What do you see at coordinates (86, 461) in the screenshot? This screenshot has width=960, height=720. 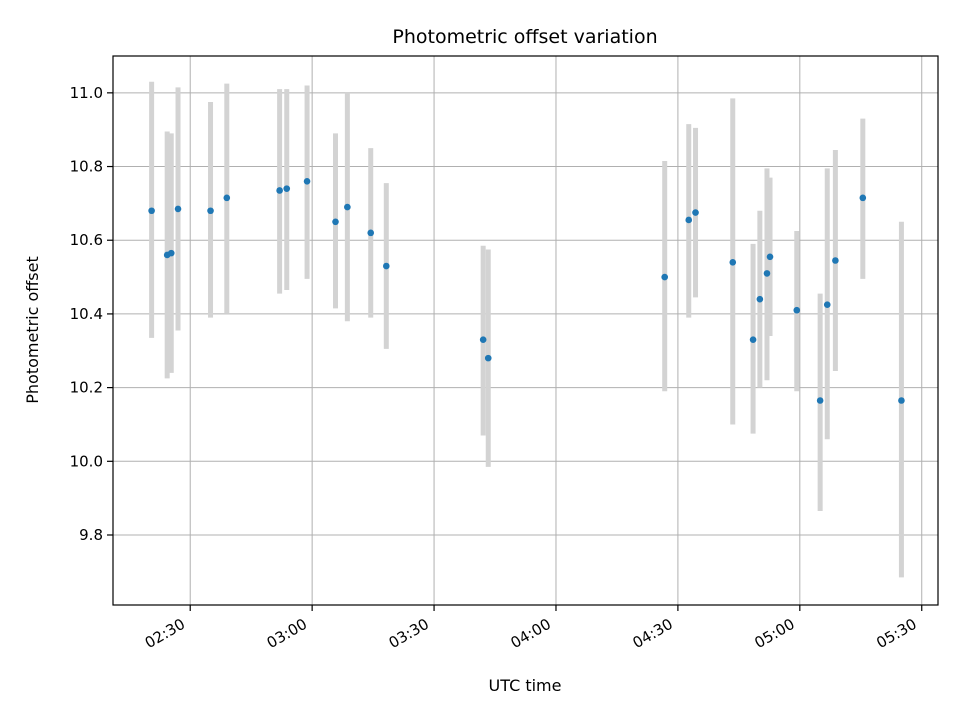 I see `y-tick-label: 10.0` at bounding box center [86, 461].